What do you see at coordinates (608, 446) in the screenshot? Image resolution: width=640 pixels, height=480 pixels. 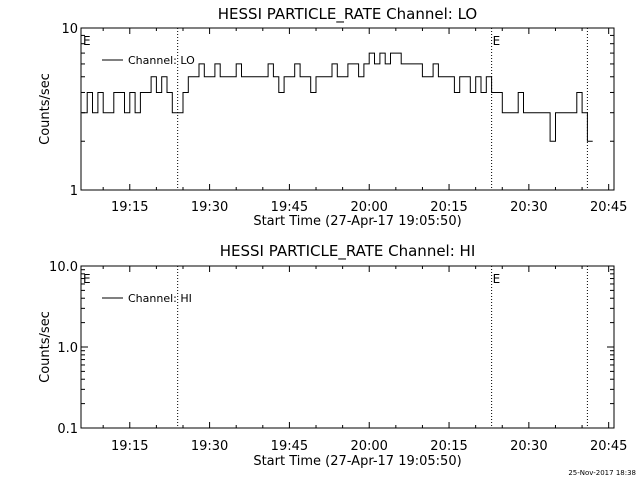 I see `panel2-x-tick-label: 20:45` at bounding box center [608, 446].